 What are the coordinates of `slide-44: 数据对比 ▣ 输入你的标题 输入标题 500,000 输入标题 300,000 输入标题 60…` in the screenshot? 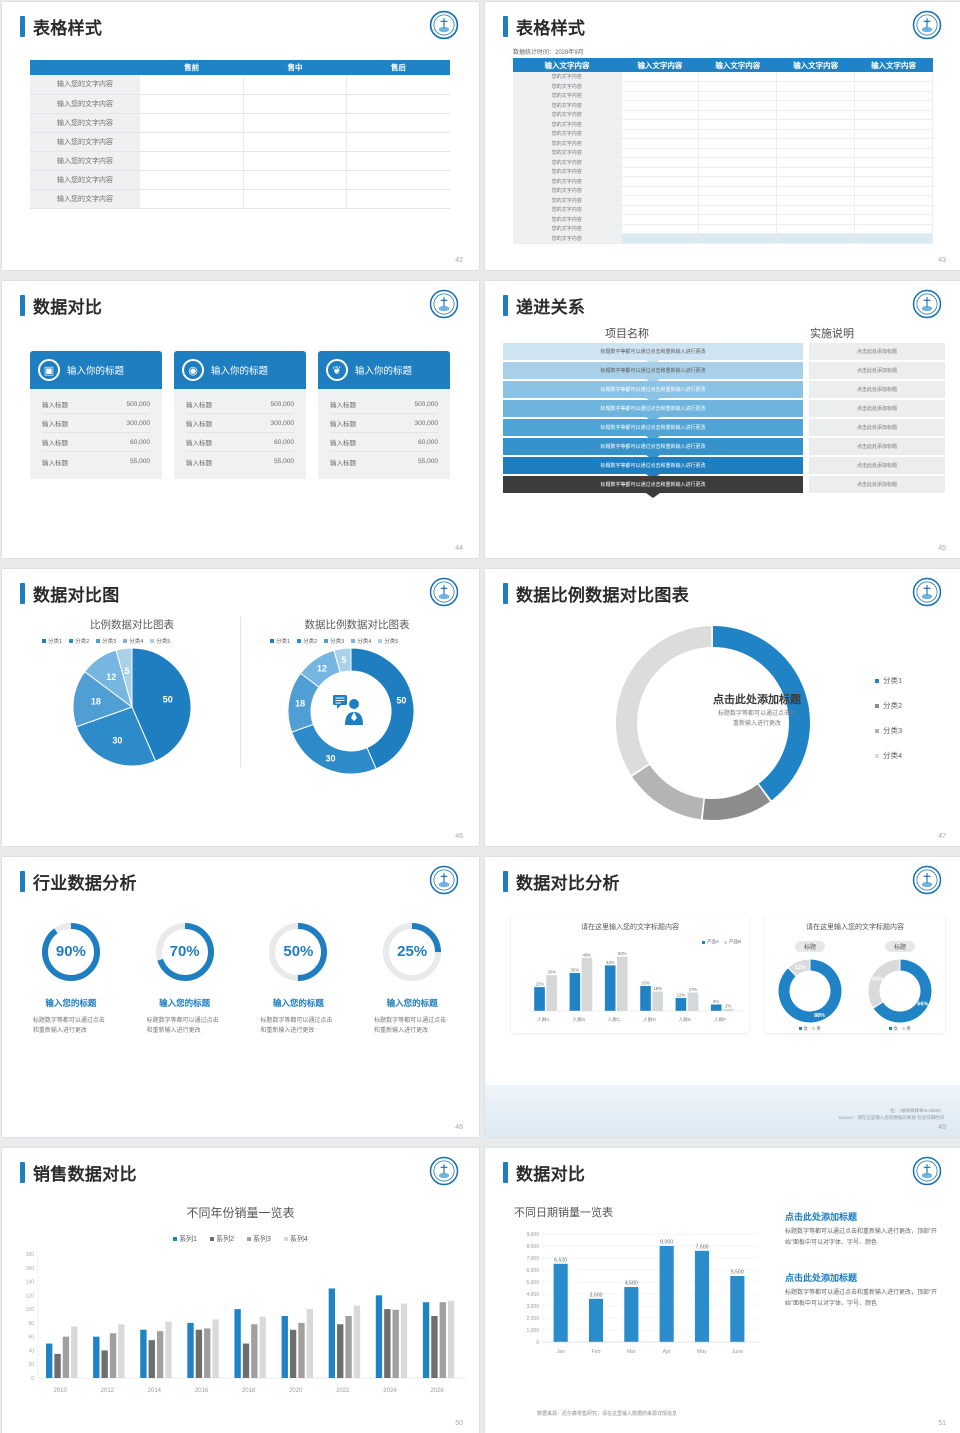 It's located at (240, 419).